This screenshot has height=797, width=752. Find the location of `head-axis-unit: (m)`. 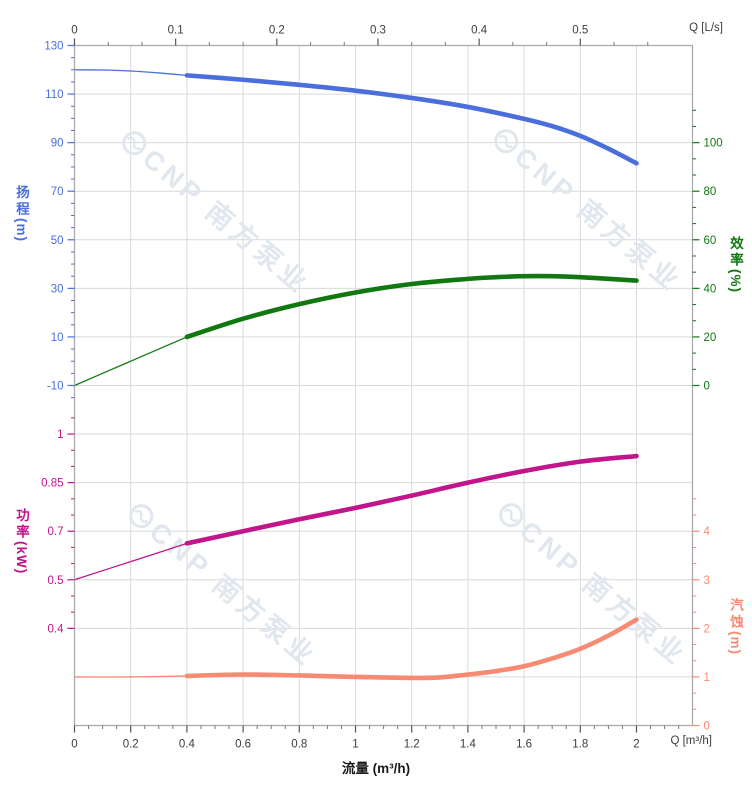

head-axis-unit: (m) is located at coordinates (21, 230).